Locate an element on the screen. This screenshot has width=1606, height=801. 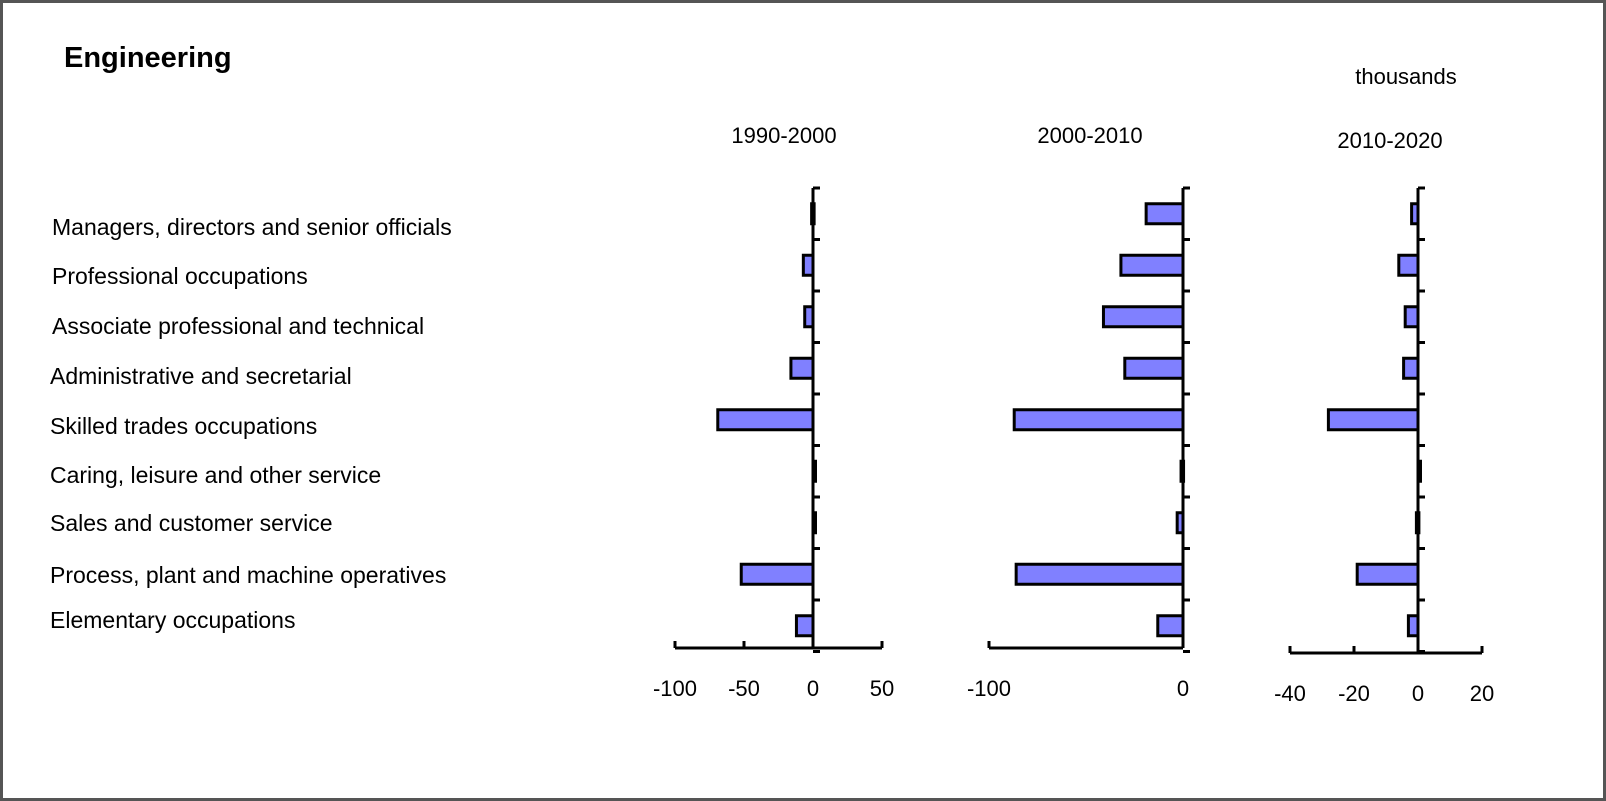
category-label: Professional occupations is located at coordinates (180, 276).